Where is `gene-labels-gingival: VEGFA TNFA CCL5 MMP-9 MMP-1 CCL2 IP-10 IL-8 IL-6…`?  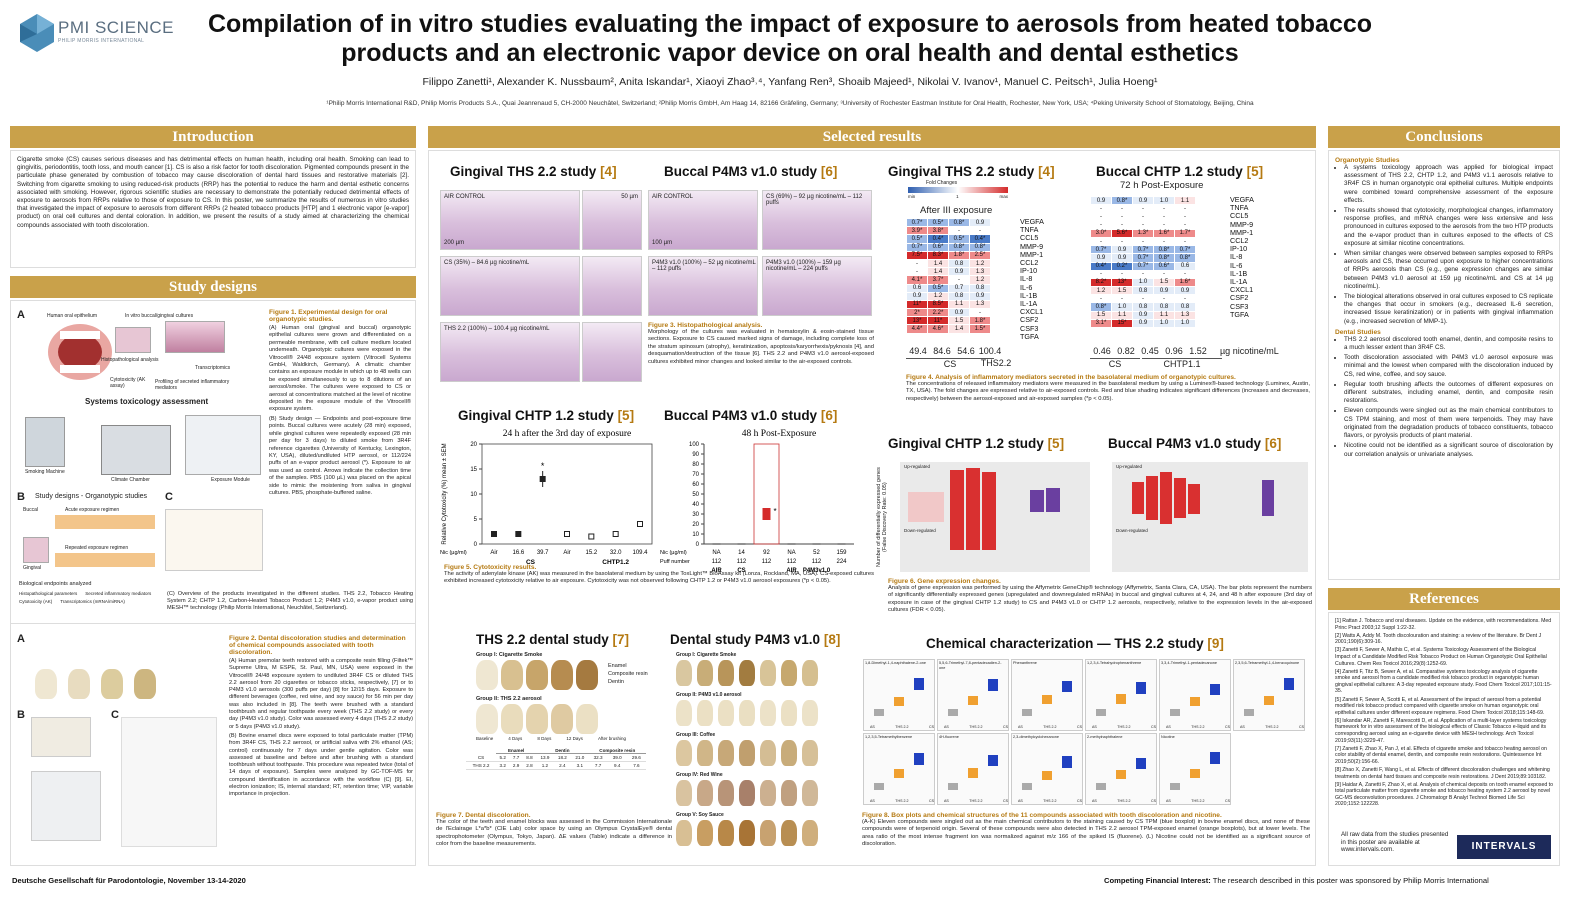 gene-labels-gingival: VEGFA TNFA CCL5 MMP-9 MMP-1 CCL2 IP-10 IL-8 IL-6… is located at coordinates (1032, 279).